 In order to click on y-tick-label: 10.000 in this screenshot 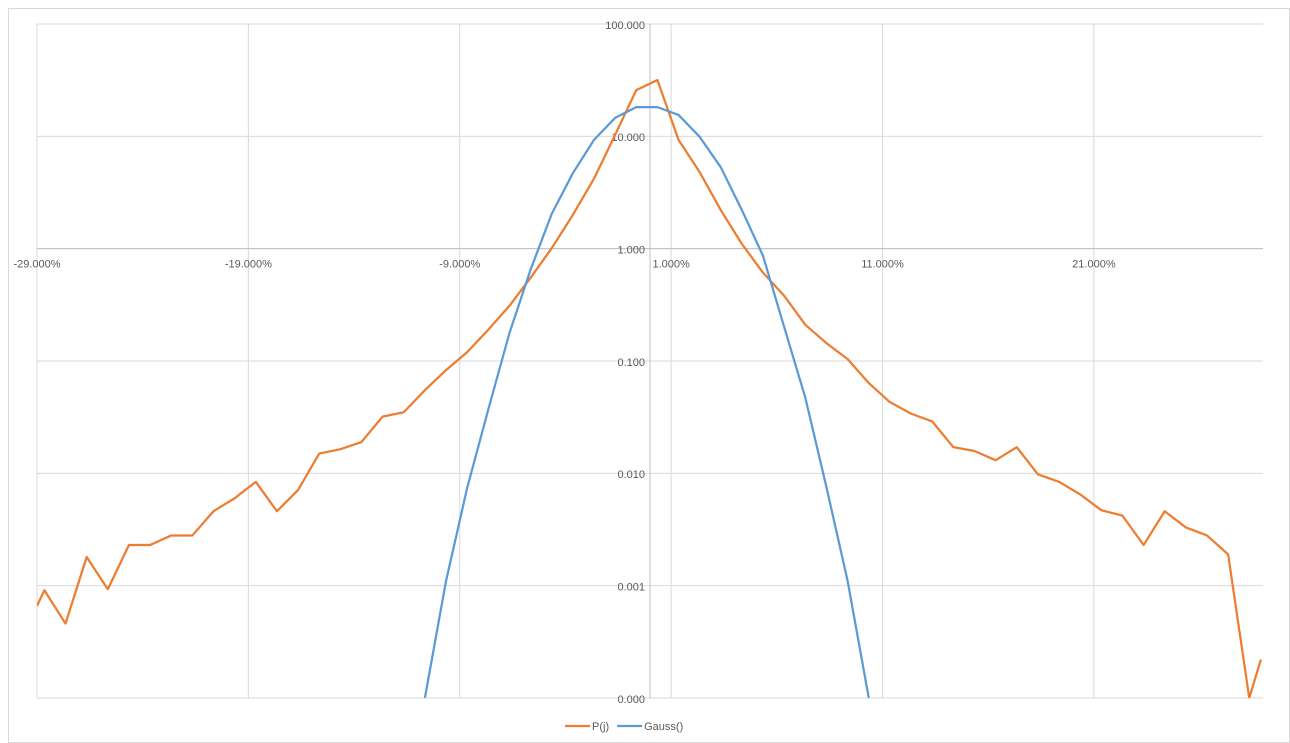, I will do `click(628, 138)`.